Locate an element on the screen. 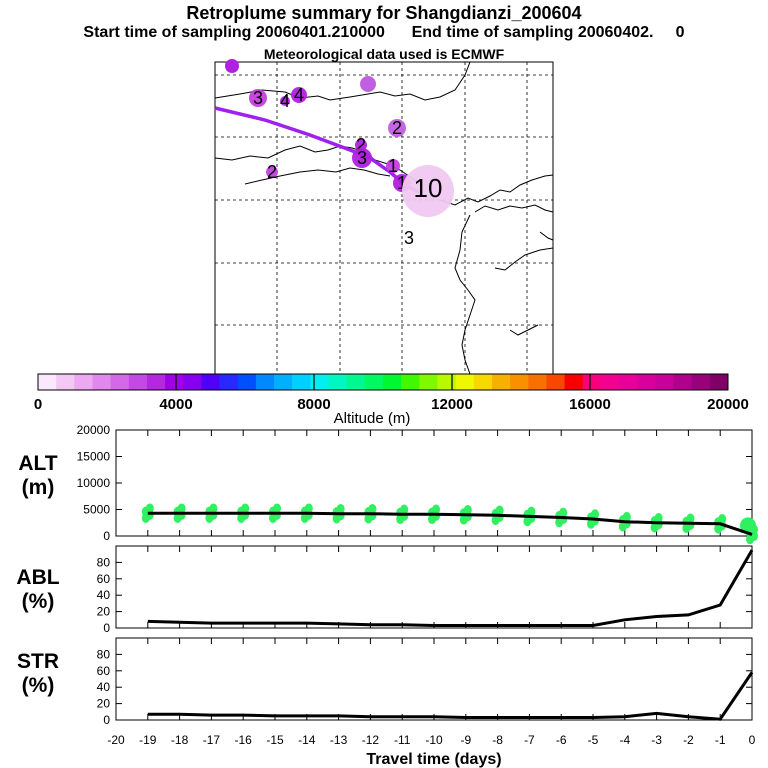 This screenshot has width=768, height=768. x-tick-label: -3 is located at coordinates (656, 740).